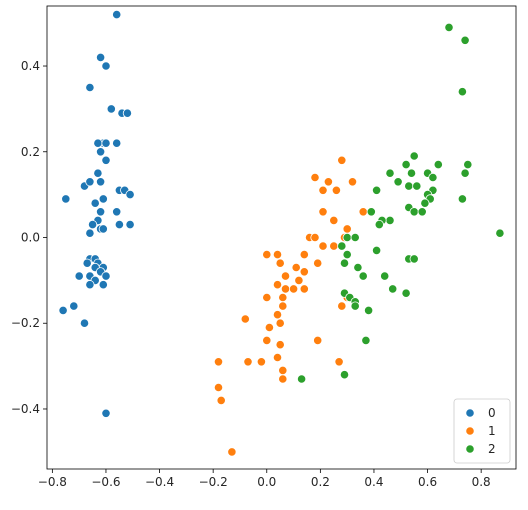  Describe the element at coordinates (105, 482) in the screenshot. I see `x-tick-label: −0.6` at that location.